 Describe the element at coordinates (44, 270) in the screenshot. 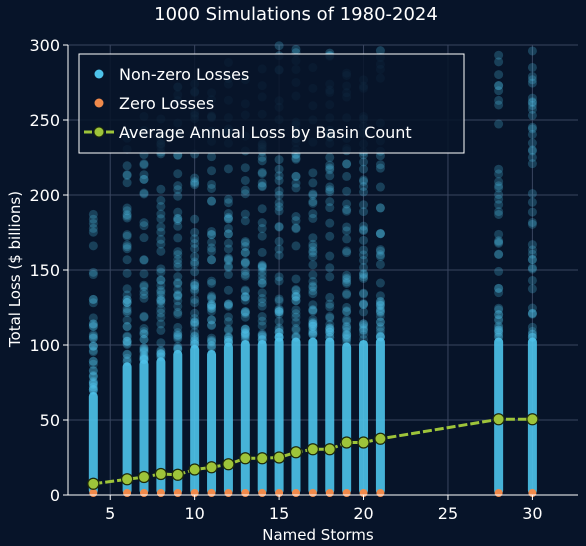

I see `y-tick-label: 150` at that location.